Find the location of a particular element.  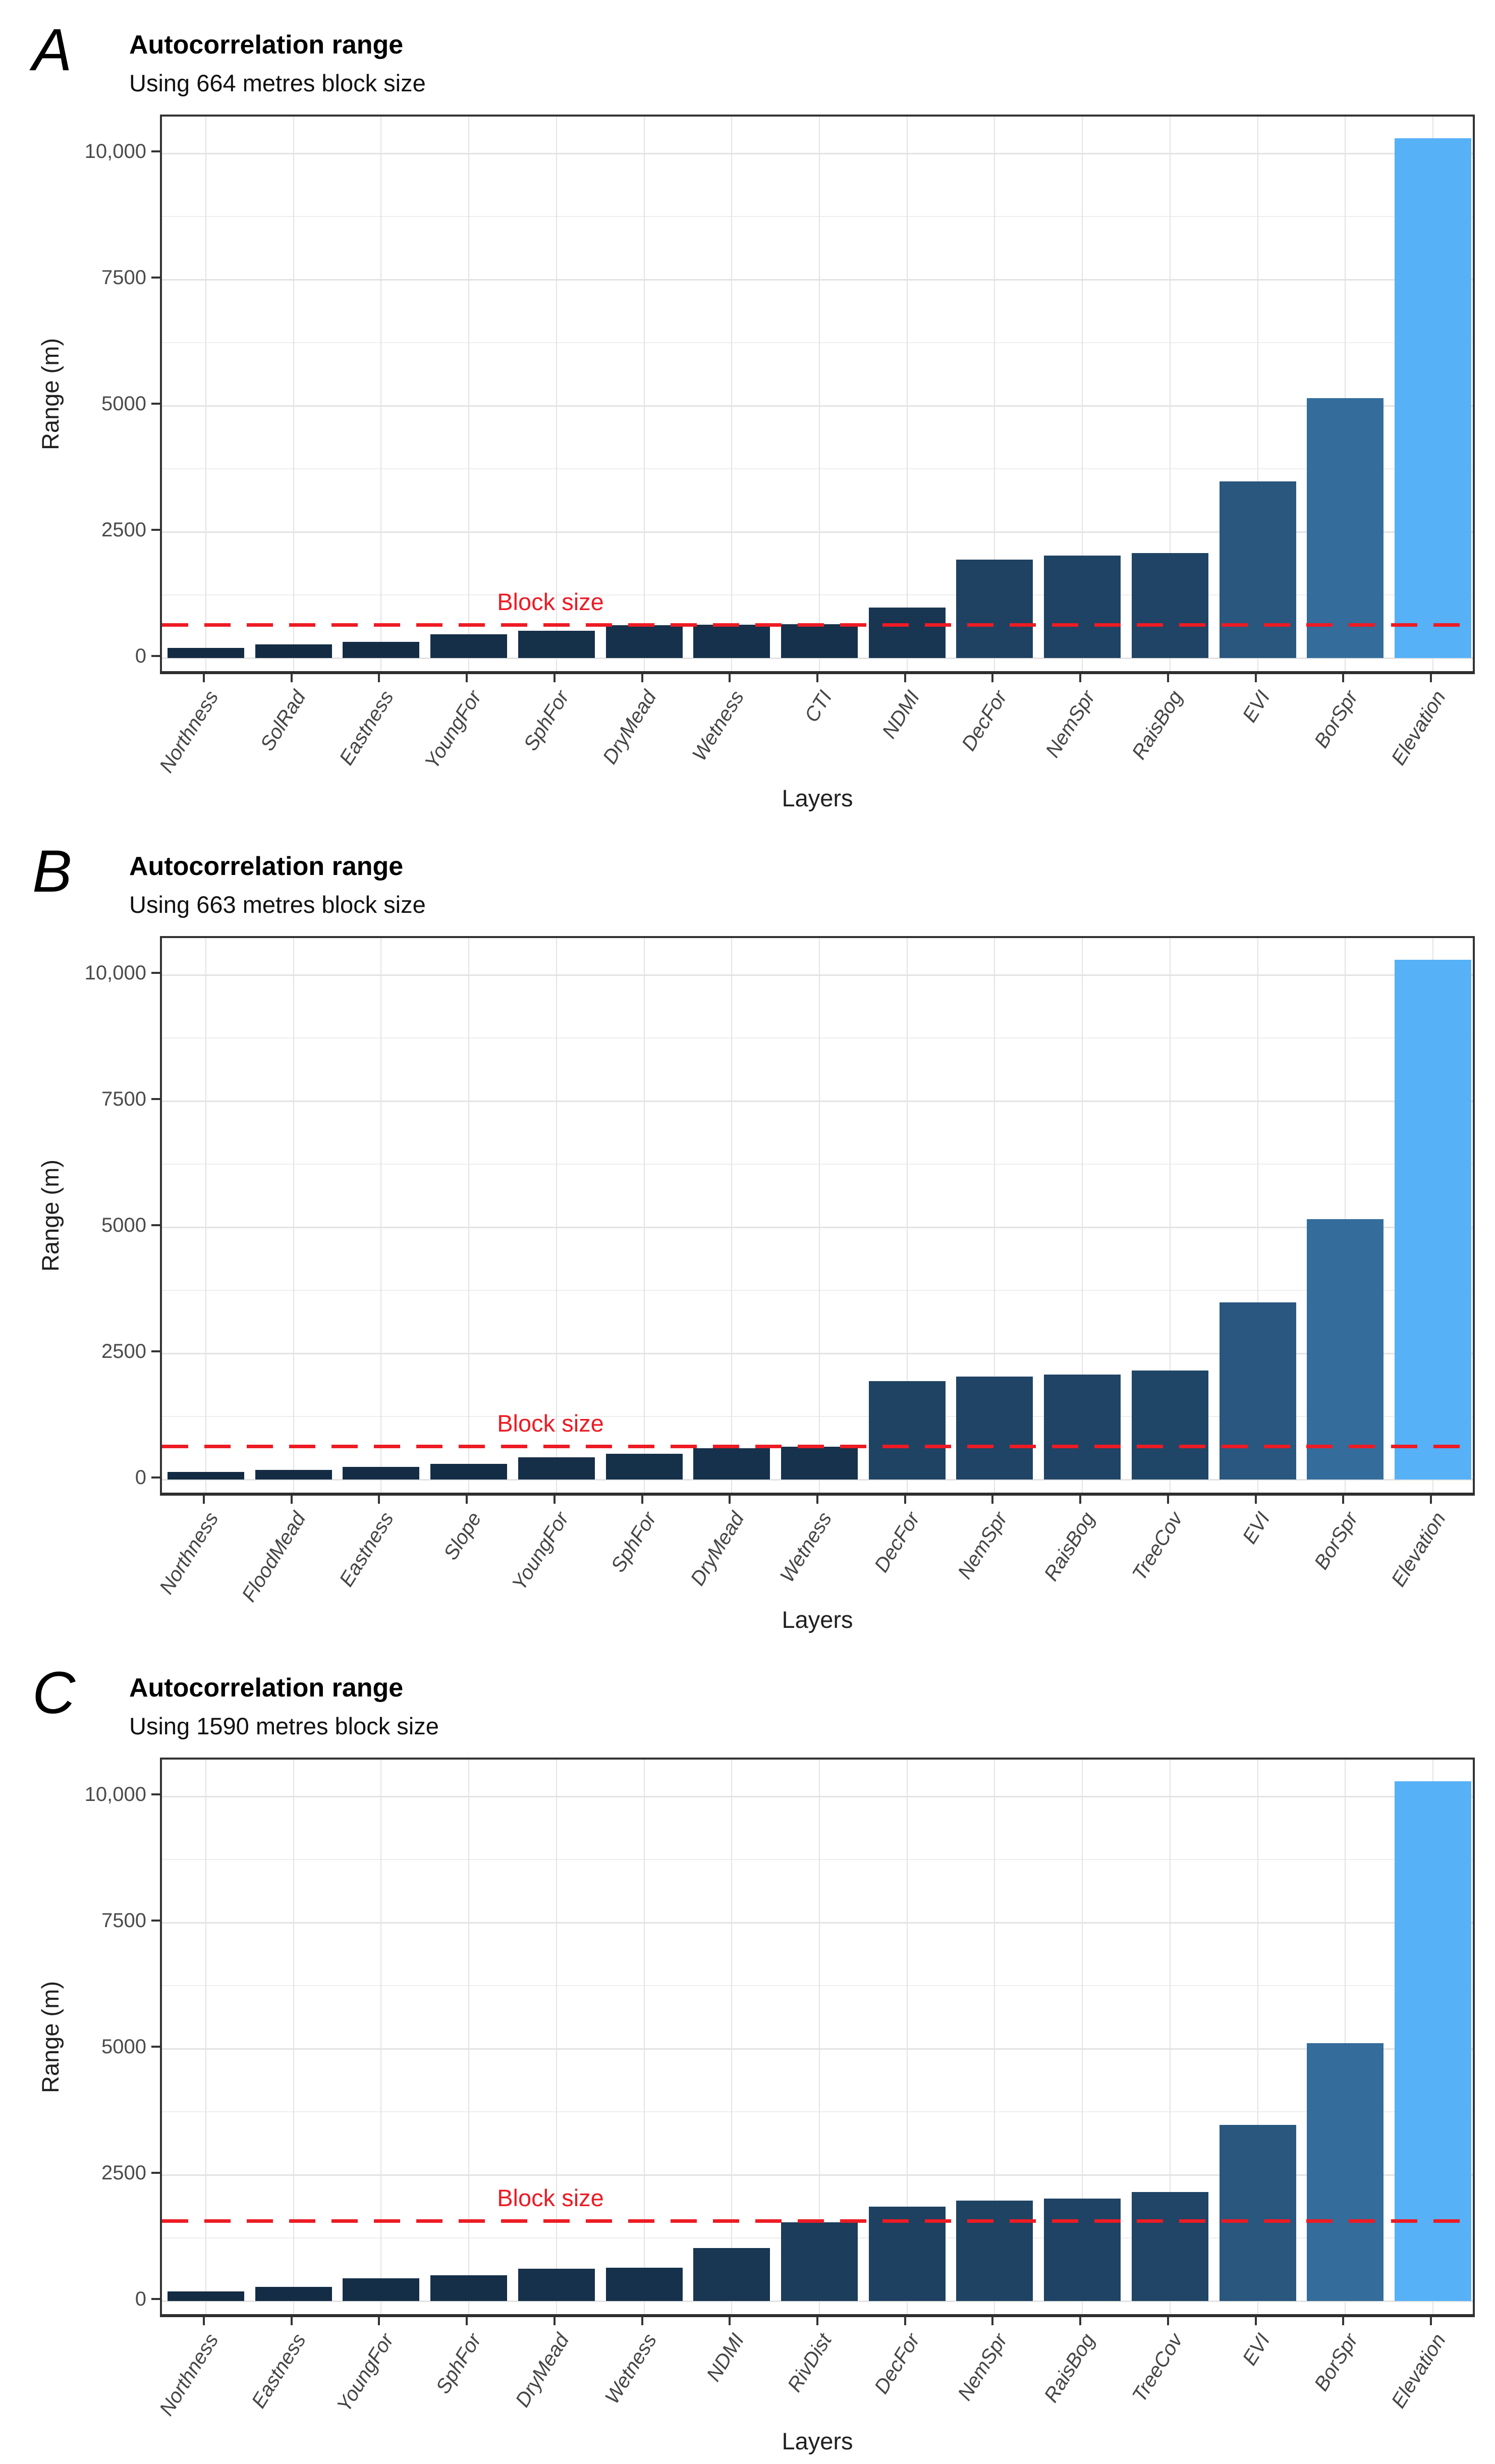

block-size-line is located at coordinates (817, 625).